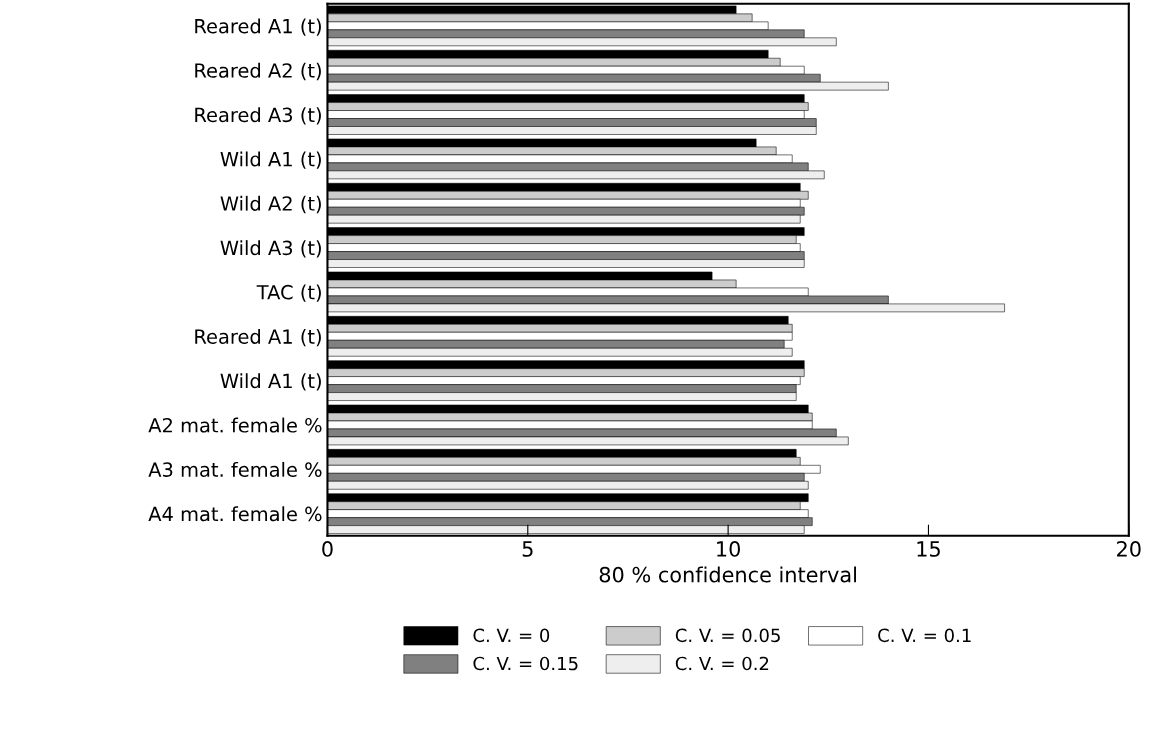 The image size is (1153, 734). What do you see at coordinates (235, 469) in the screenshot?
I see `y-tick-label: A3 mat. female %` at bounding box center [235, 469].